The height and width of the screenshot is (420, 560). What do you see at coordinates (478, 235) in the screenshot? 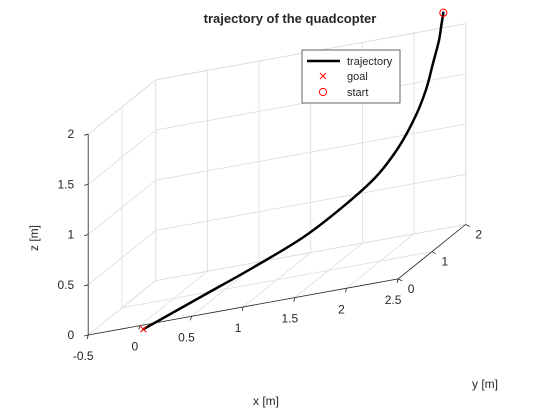
I see `y-tick-label: 2` at bounding box center [478, 235].